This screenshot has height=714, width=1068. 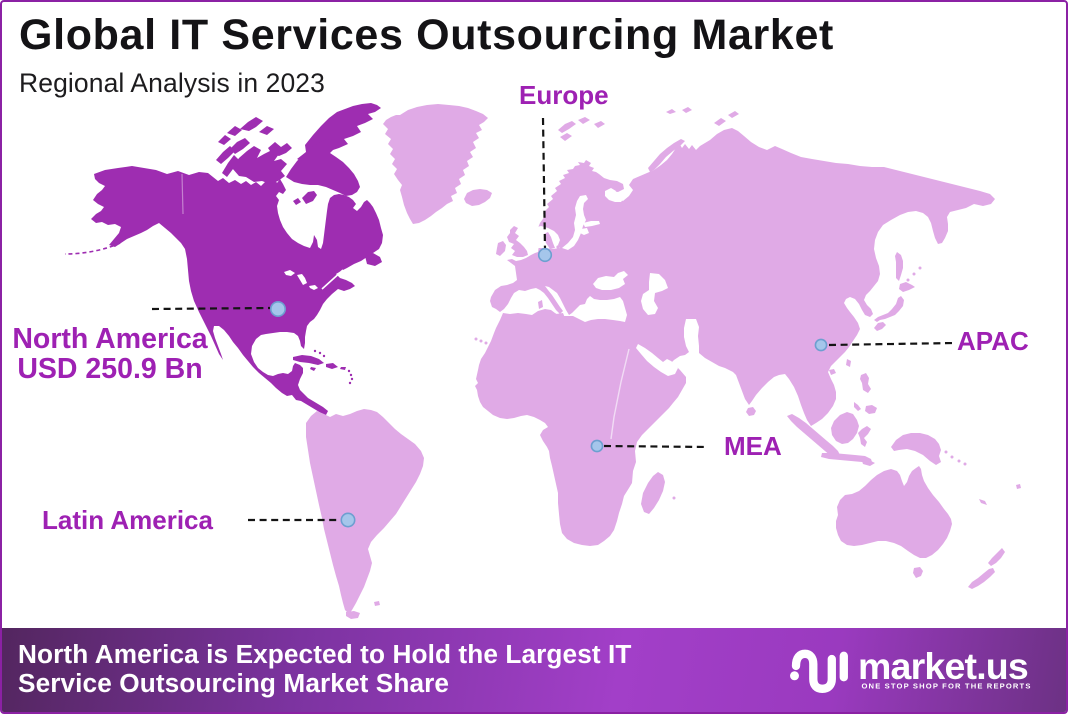 What do you see at coordinates (946, 685) in the screenshot?
I see `svg-text: ONE STOP SHOP FOR THE REPORTS` at bounding box center [946, 685].